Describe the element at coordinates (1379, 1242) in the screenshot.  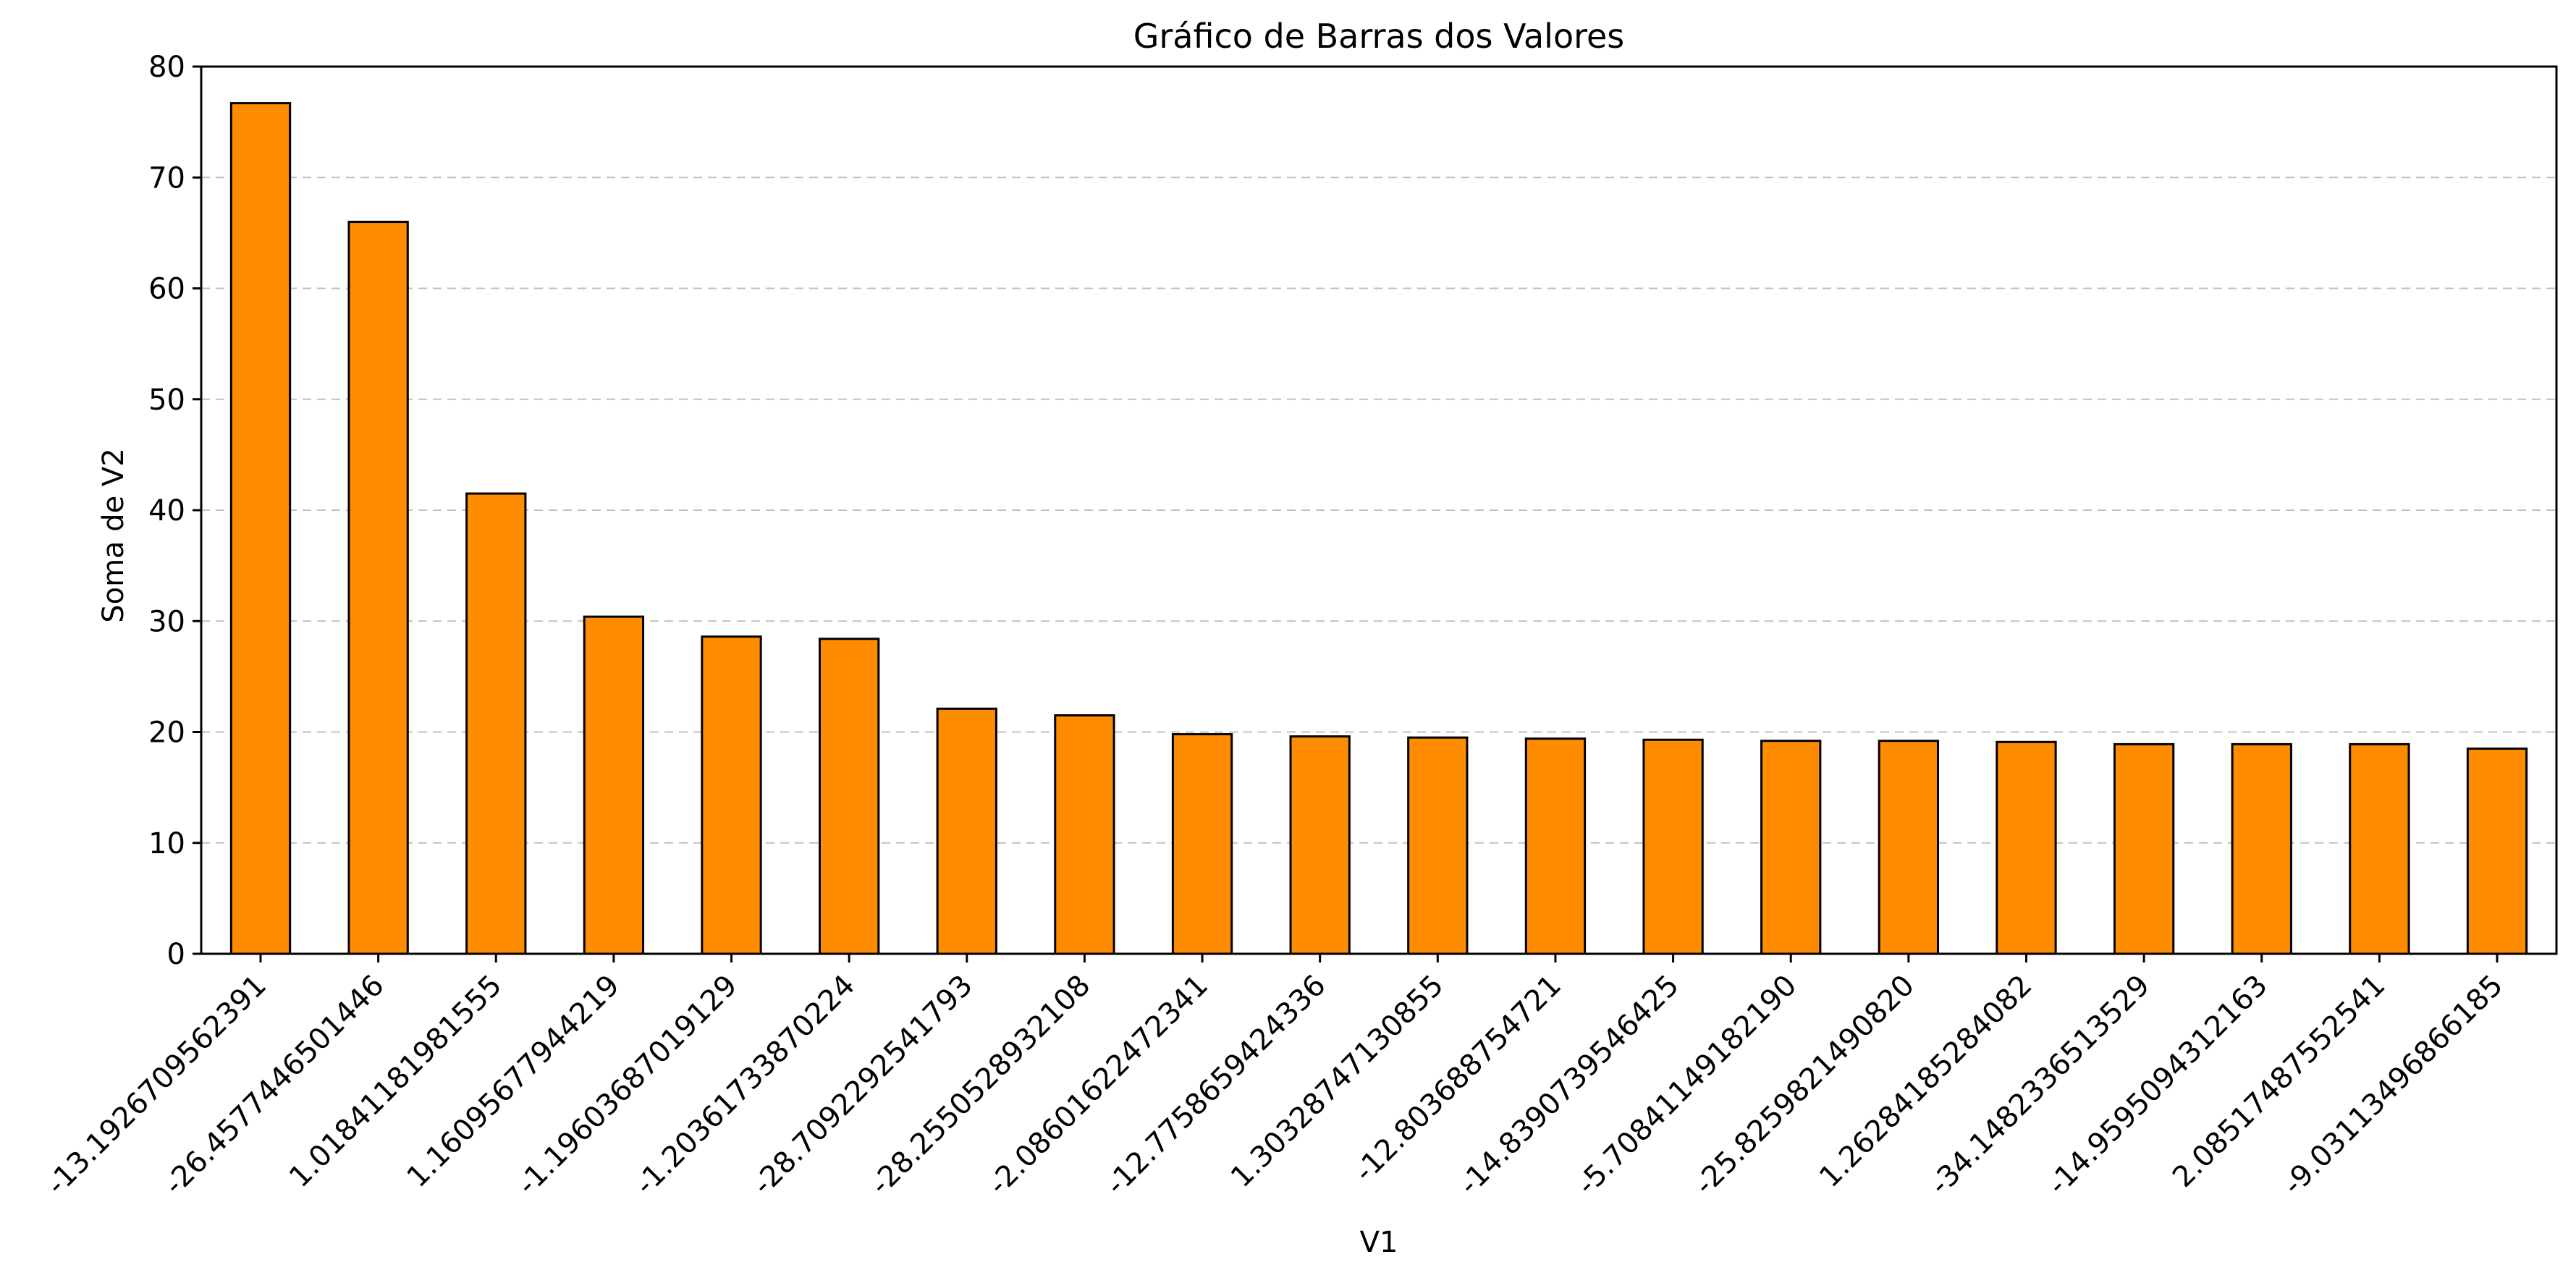
I see `x-axis-label: V1` at that location.